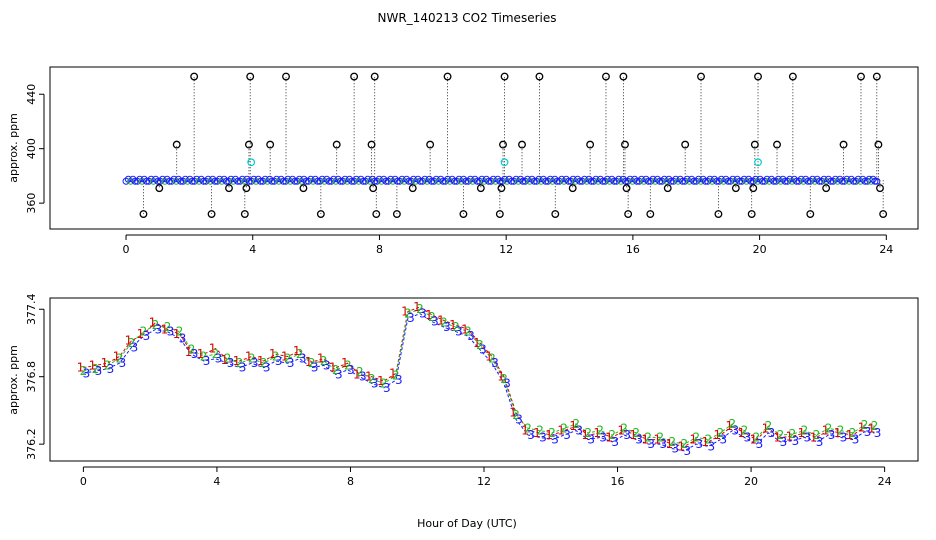 This screenshot has height=540, width=936. I want to click on x-tick-label: 0, so click(126, 249).